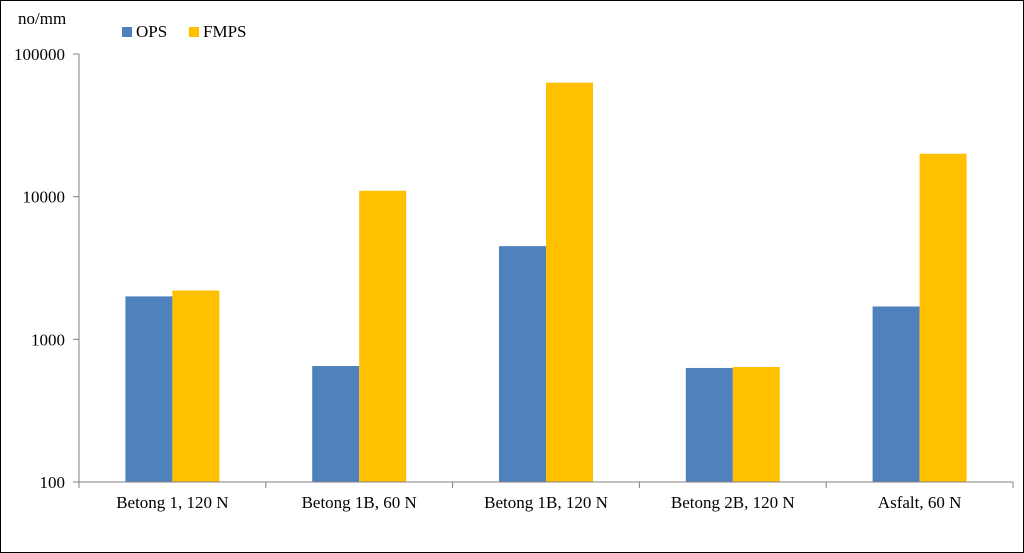 The image size is (1024, 553). What do you see at coordinates (127, 32) in the screenshot?
I see `legend-swatch-ops` at bounding box center [127, 32].